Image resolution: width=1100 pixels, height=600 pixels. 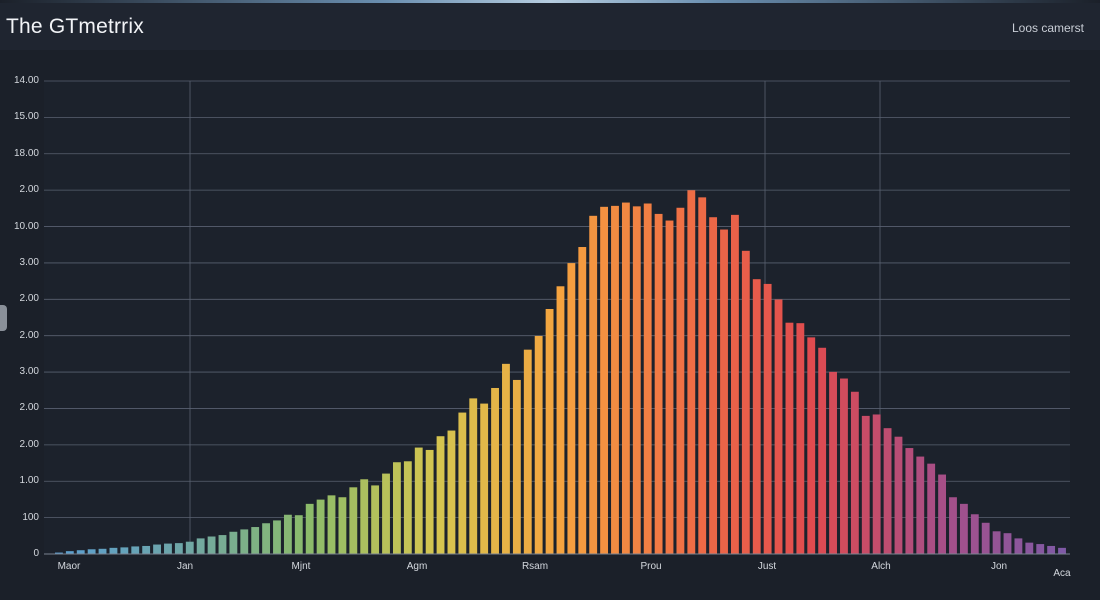 What do you see at coordinates (550, 1) in the screenshot?
I see `top-accent-line` at bounding box center [550, 1].